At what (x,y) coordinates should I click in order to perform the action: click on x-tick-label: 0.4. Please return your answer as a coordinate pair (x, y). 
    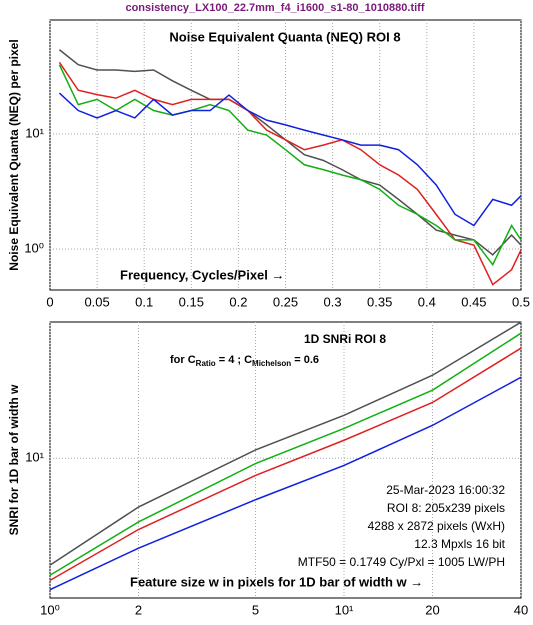
    Looking at the image, I should click on (427, 301).